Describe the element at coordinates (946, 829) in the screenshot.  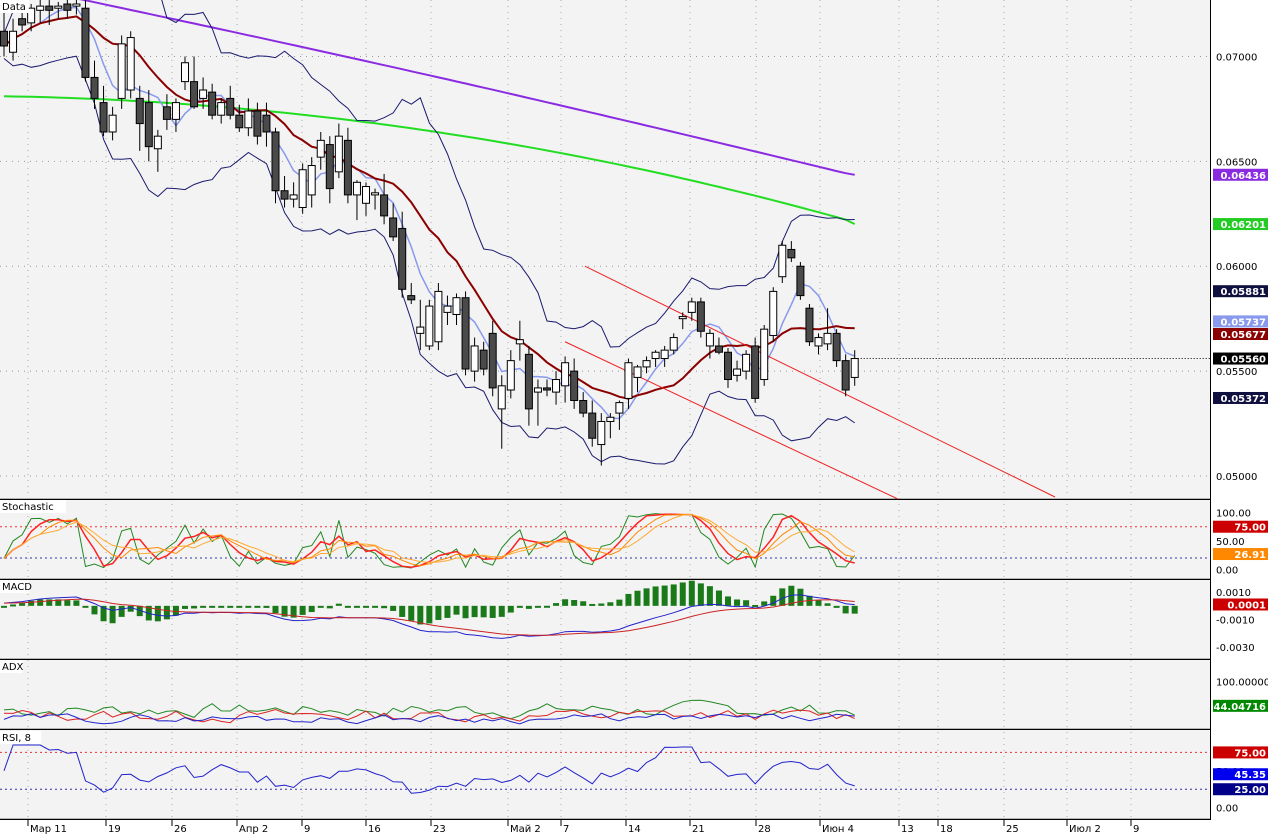
I see `time-tick-label: 18` at that location.